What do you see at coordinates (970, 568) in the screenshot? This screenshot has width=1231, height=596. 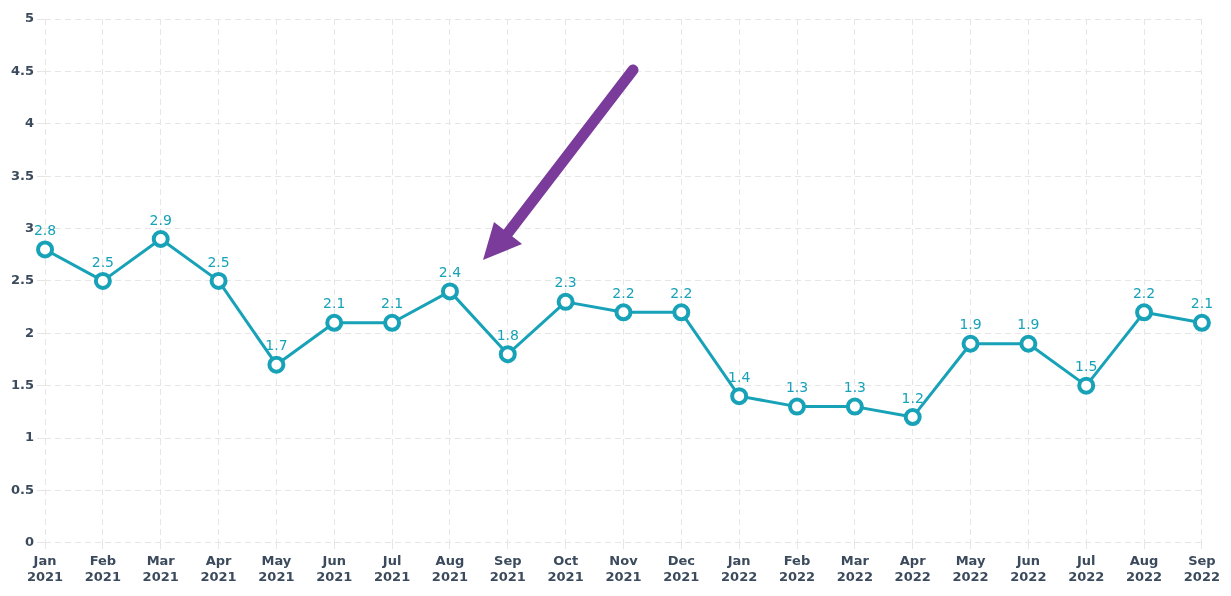 I see `x-tick-label: May 2022` at bounding box center [970, 568].